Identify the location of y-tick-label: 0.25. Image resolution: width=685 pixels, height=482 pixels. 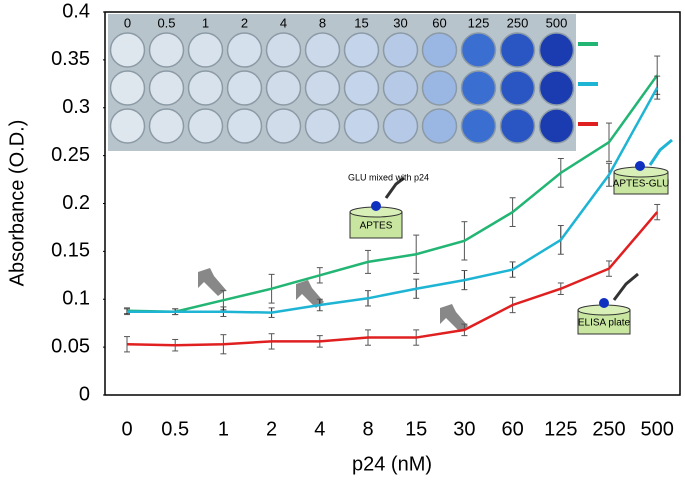
(70, 155).